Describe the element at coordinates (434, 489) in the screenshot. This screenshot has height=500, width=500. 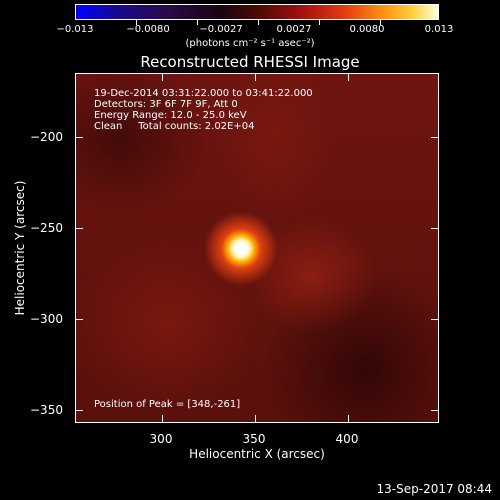
I see `timestamp: 13-Sep-2017 08:44` at that location.